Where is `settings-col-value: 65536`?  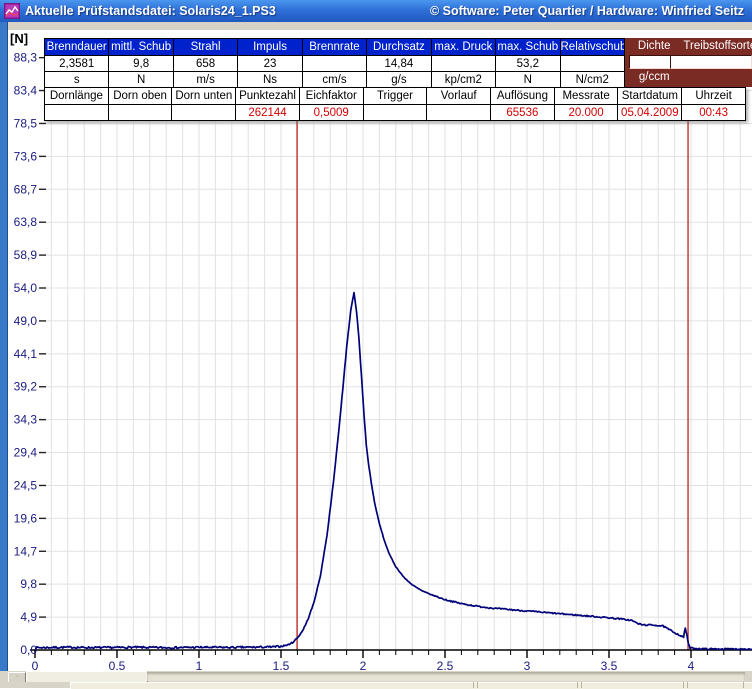
settings-col-value: 65536 is located at coordinates (522, 112).